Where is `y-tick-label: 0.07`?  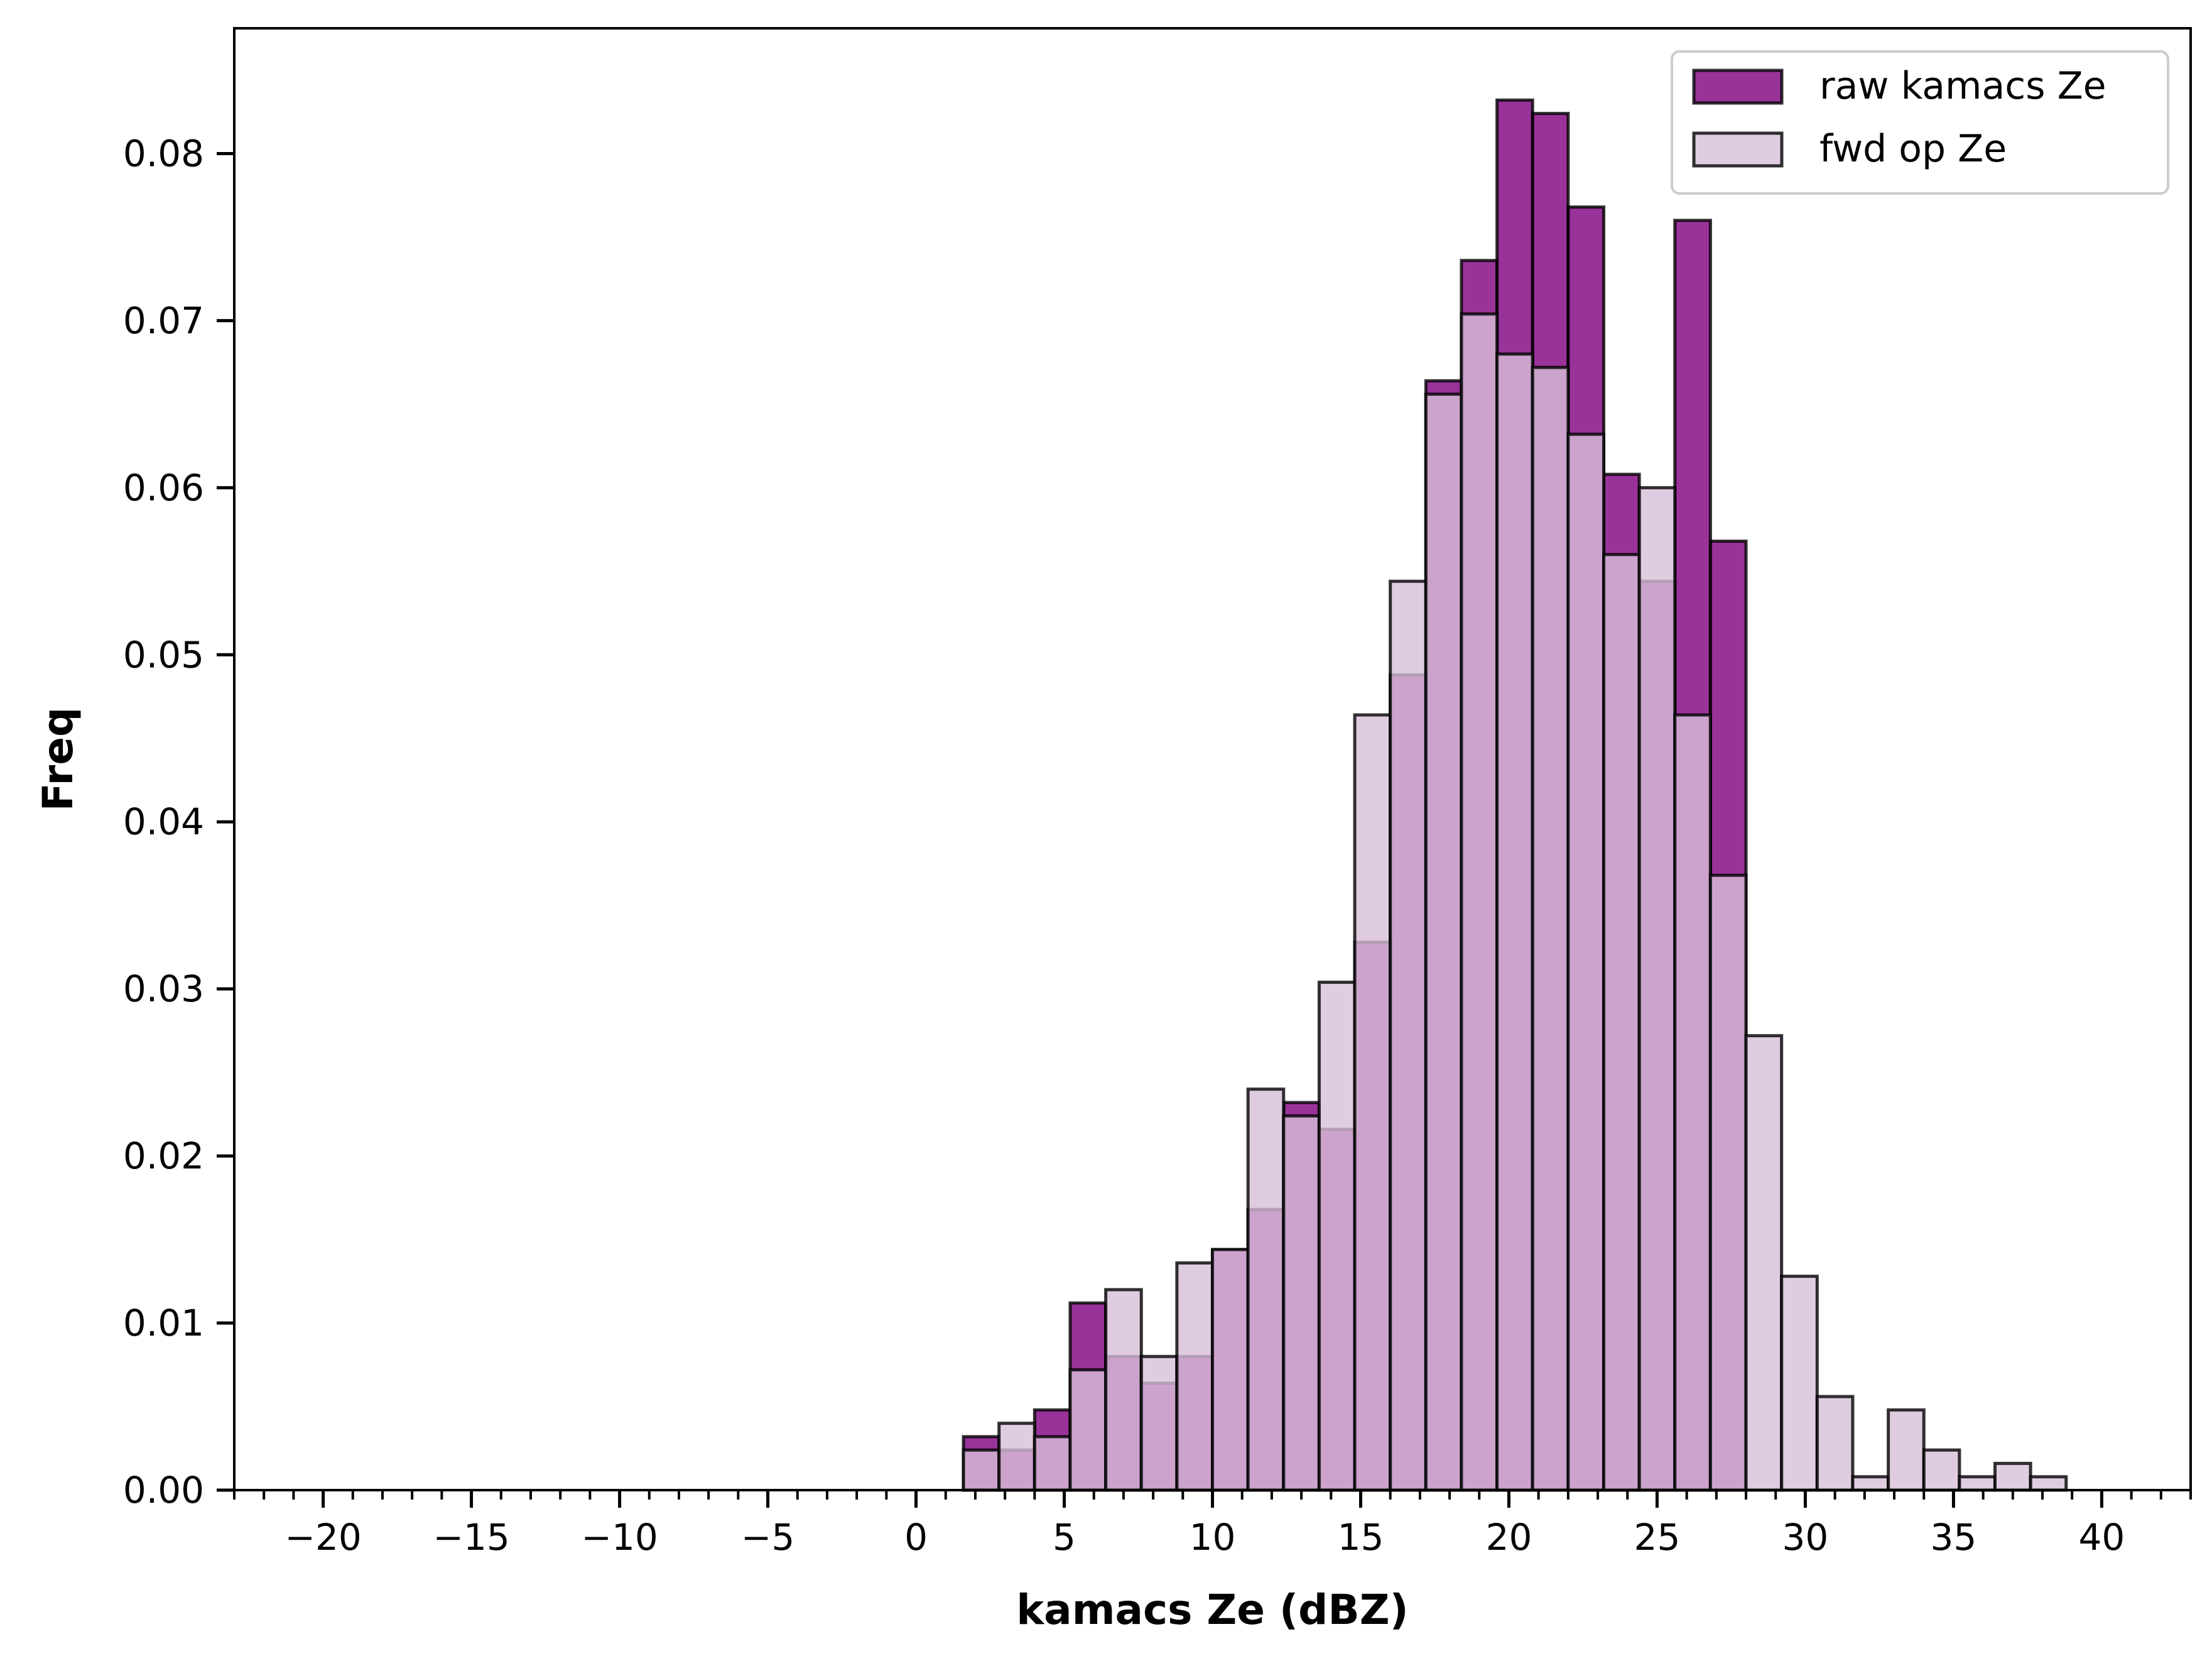 y-tick-label: 0.07 is located at coordinates (164, 320).